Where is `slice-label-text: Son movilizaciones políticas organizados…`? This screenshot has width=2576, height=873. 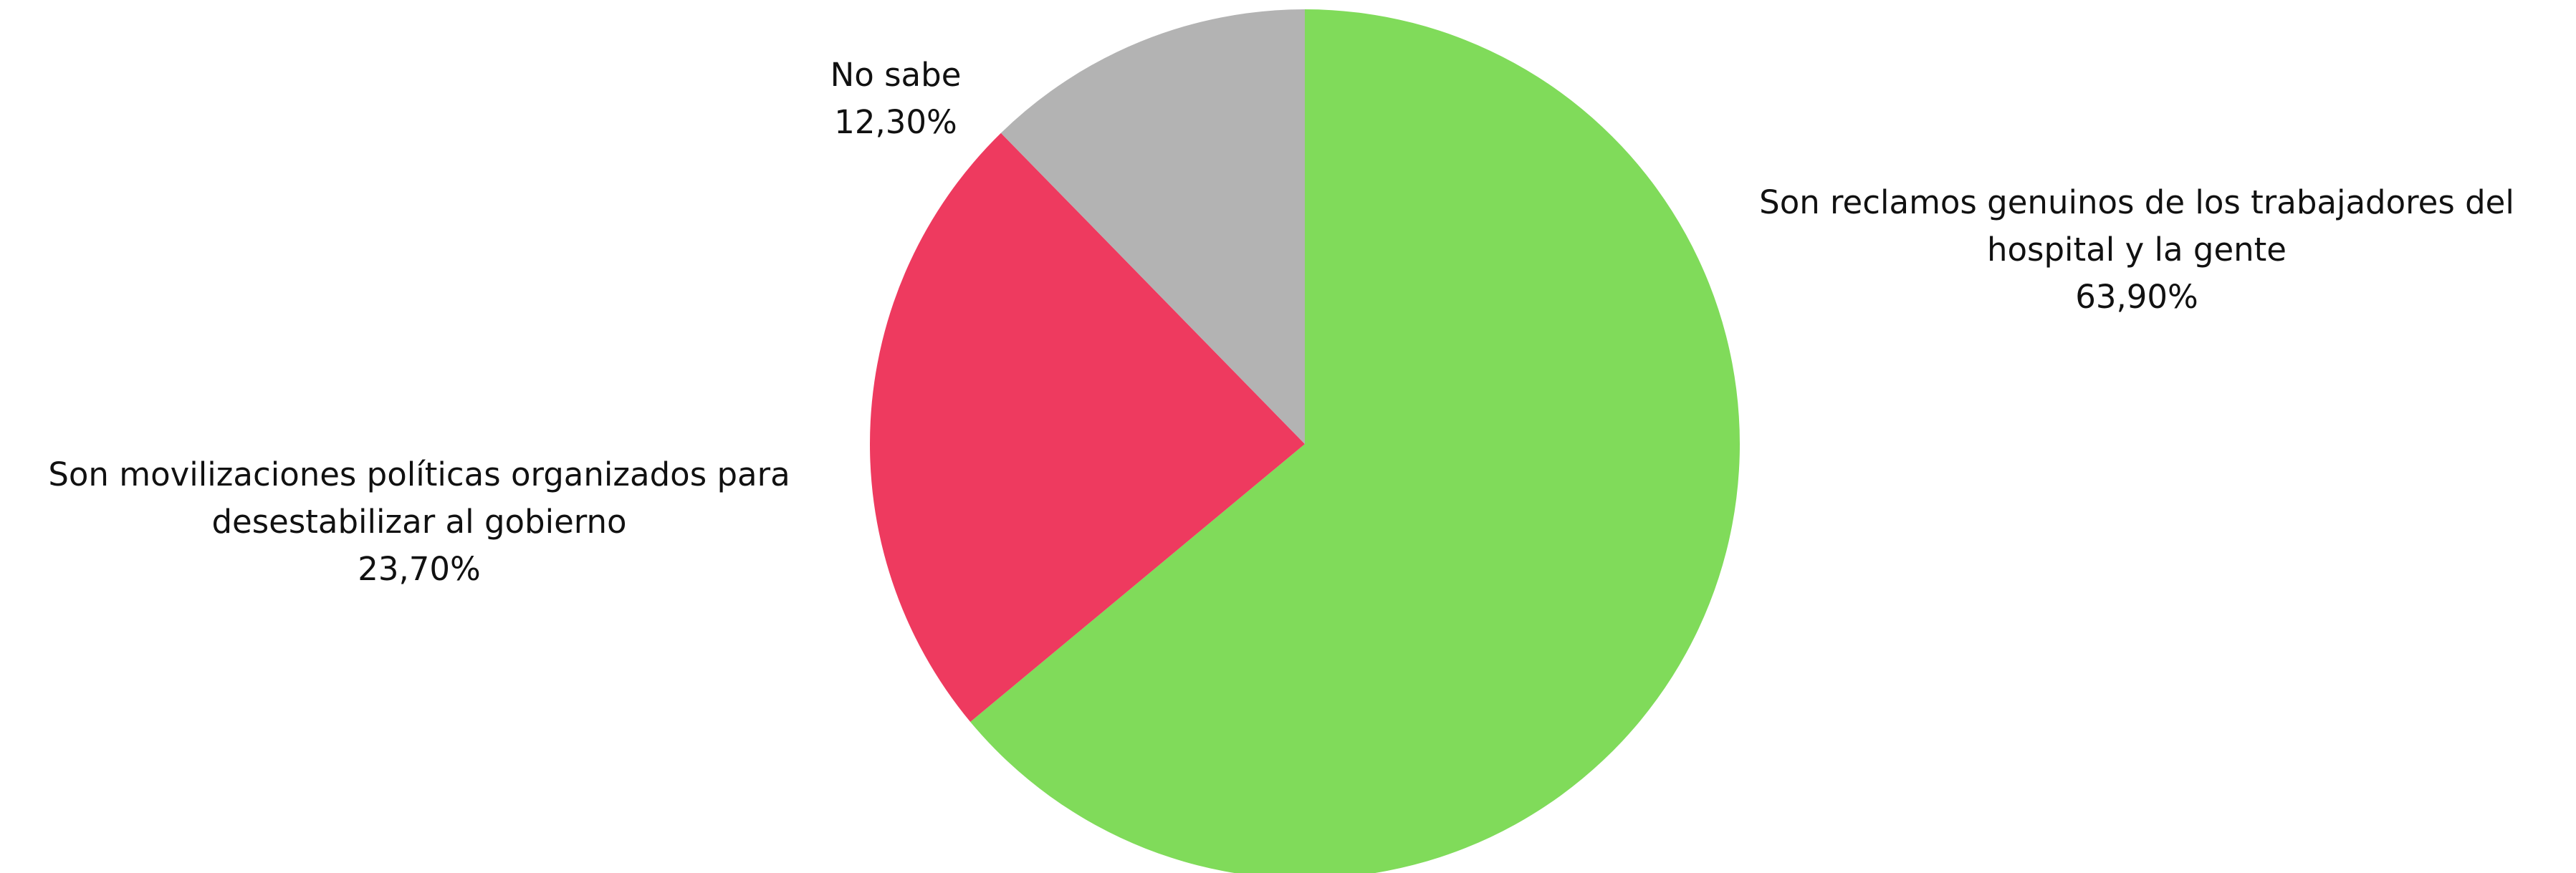
slice-label-text: Son movilizaciones políticas organizados… is located at coordinates (419, 498).